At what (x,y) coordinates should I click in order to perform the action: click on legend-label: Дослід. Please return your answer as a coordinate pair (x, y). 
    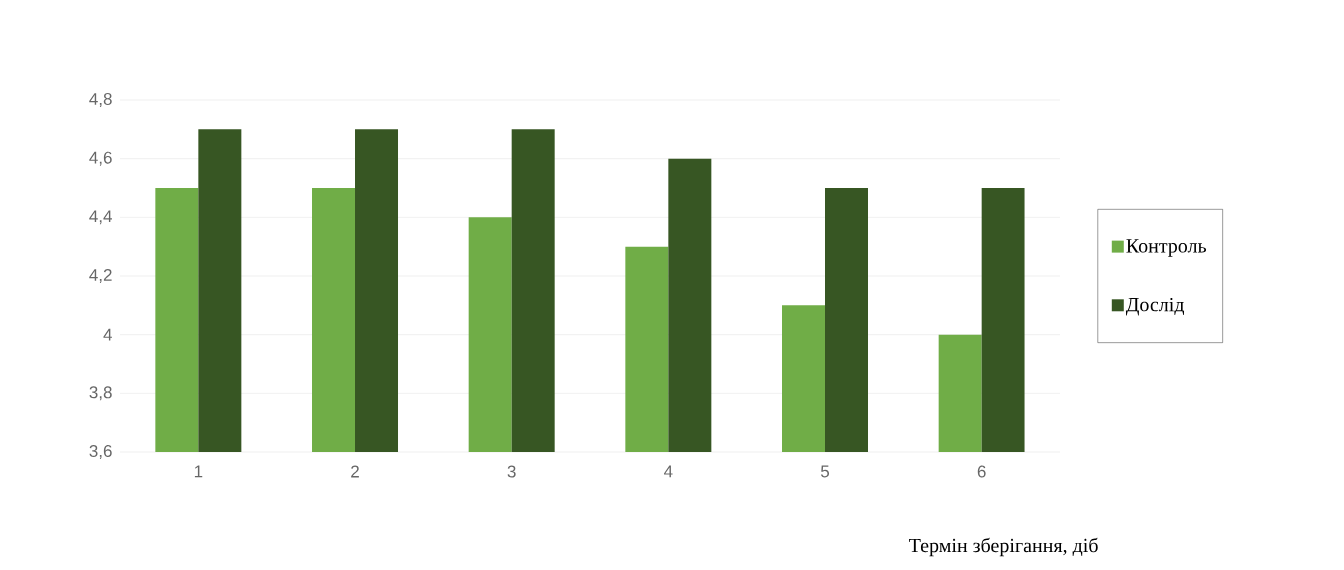
    Looking at the image, I should click on (1155, 306).